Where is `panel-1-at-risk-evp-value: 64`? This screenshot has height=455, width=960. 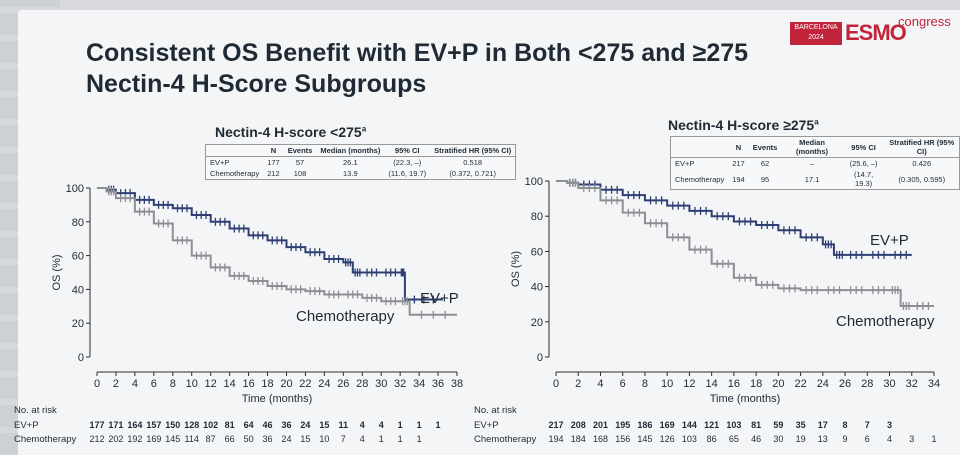
panel-1-at-risk-evp-value: 64 is located at coordinates (248, 425).